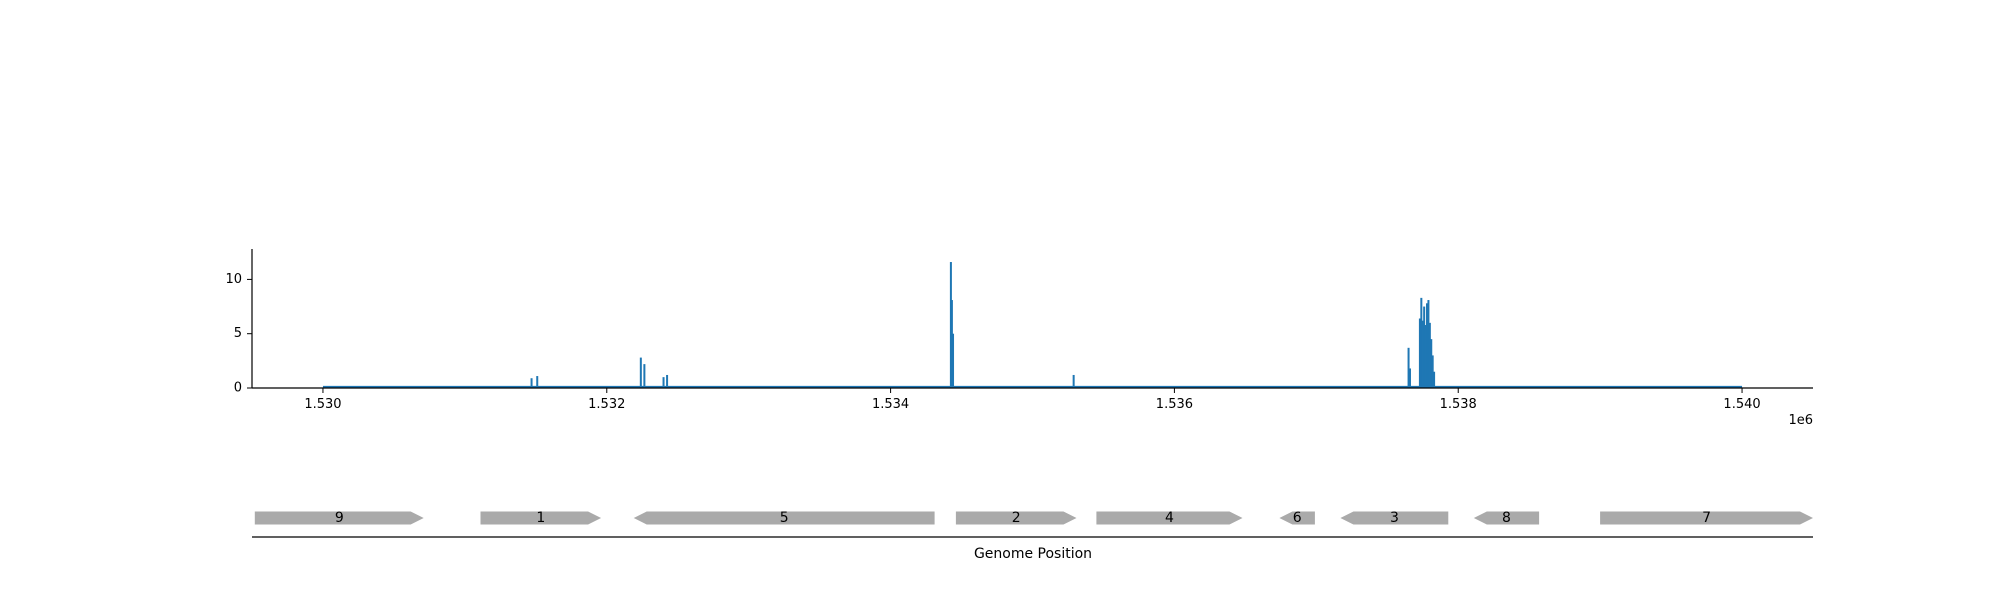 The width and height of the screenshot is (2000, 600). Describe the element at coordinates (1033, 554) in the screenshot. I see `gene-track-x-axis-label: Genome Position` at that location.